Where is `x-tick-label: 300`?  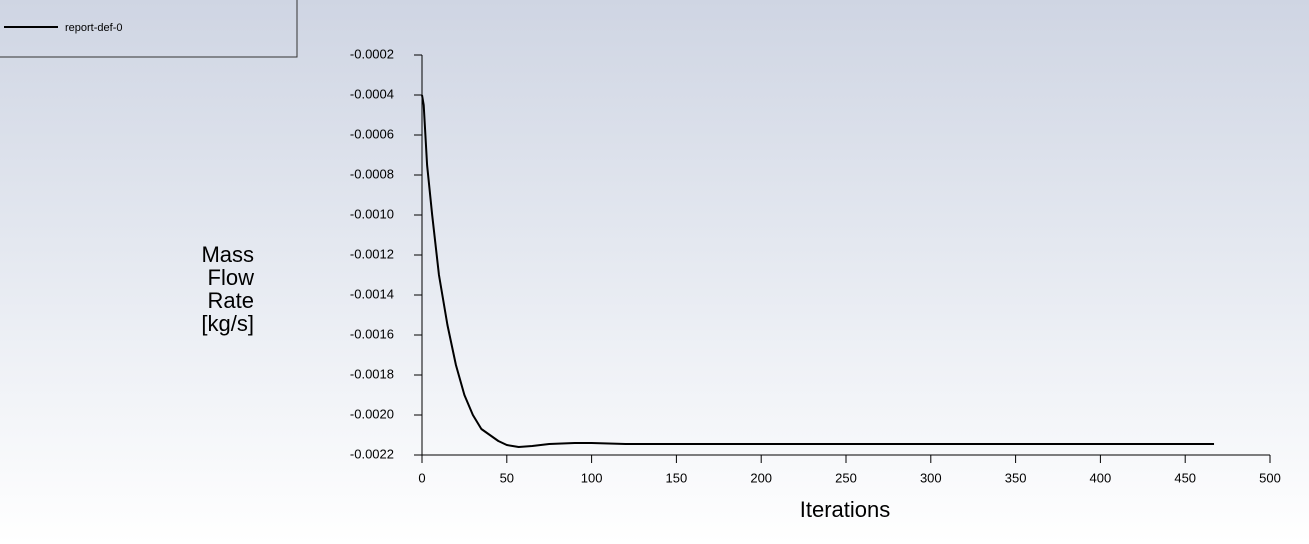
x-tick-label: 300 is located at coordinates (931, 477).